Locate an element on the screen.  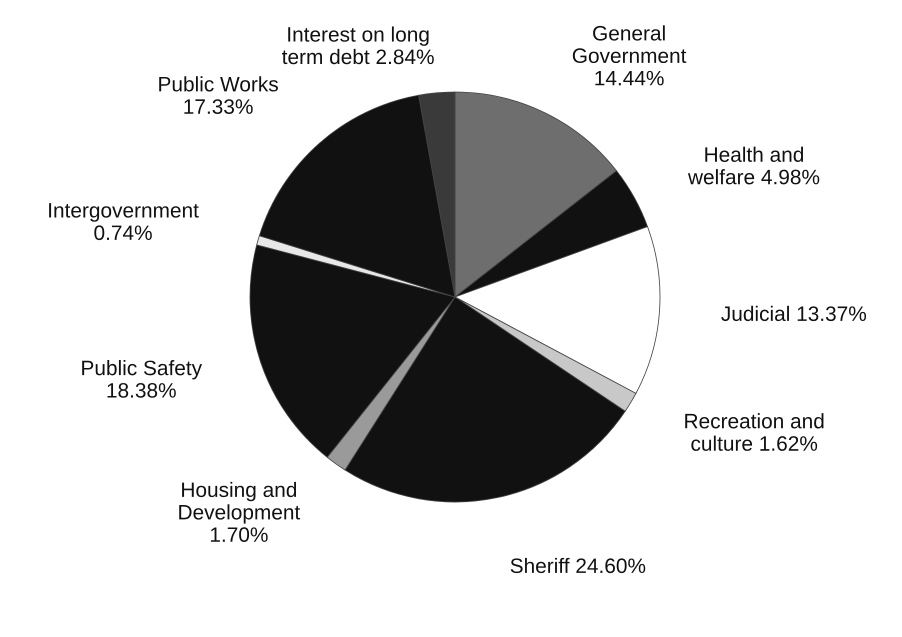
slice-label: Intergovernment is located at coordinates (124, 212).